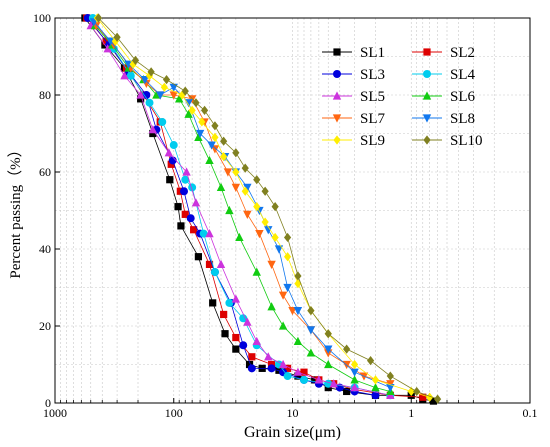 The height and width of the screenshot is (447, 550). Describe the element at coordinates (427, 118) in the screenshot. I see `legend-marker-sl8` at that location.